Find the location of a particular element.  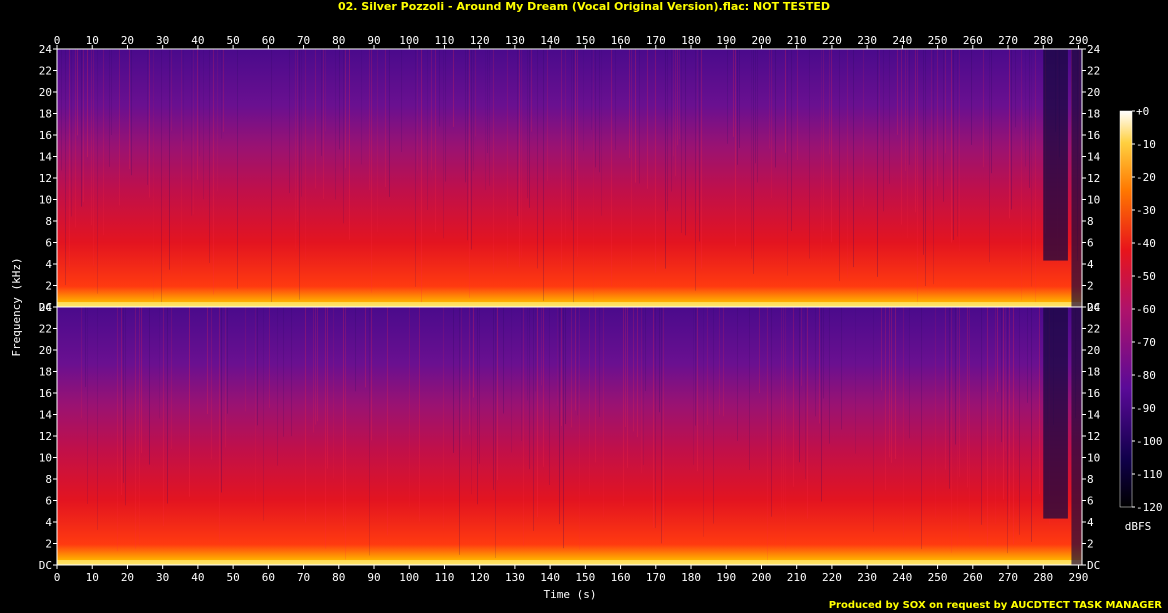

y-tick-label: 22 is located at coordinates (45, 329).